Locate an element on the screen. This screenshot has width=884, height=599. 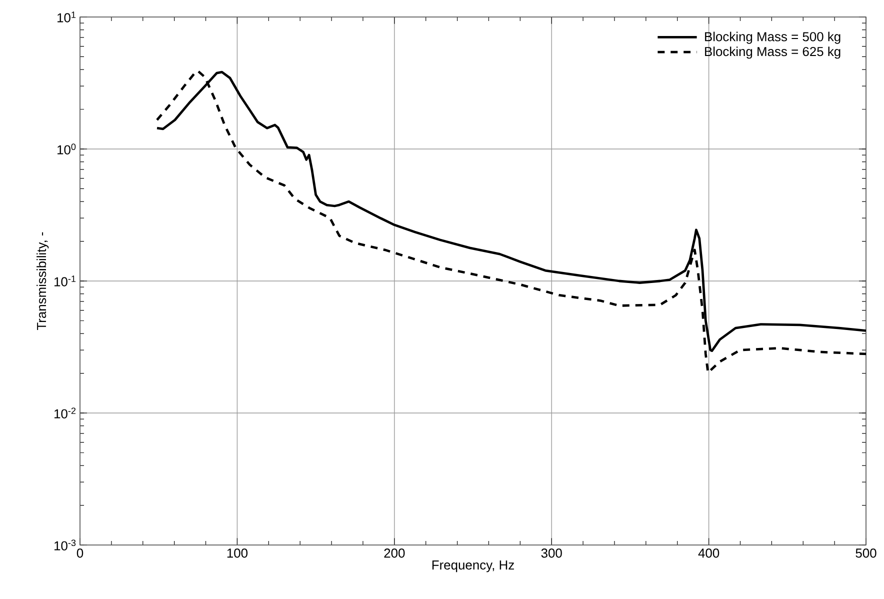
y-tick-label: 10$^{1}$ is located at coordinates (67, 17).